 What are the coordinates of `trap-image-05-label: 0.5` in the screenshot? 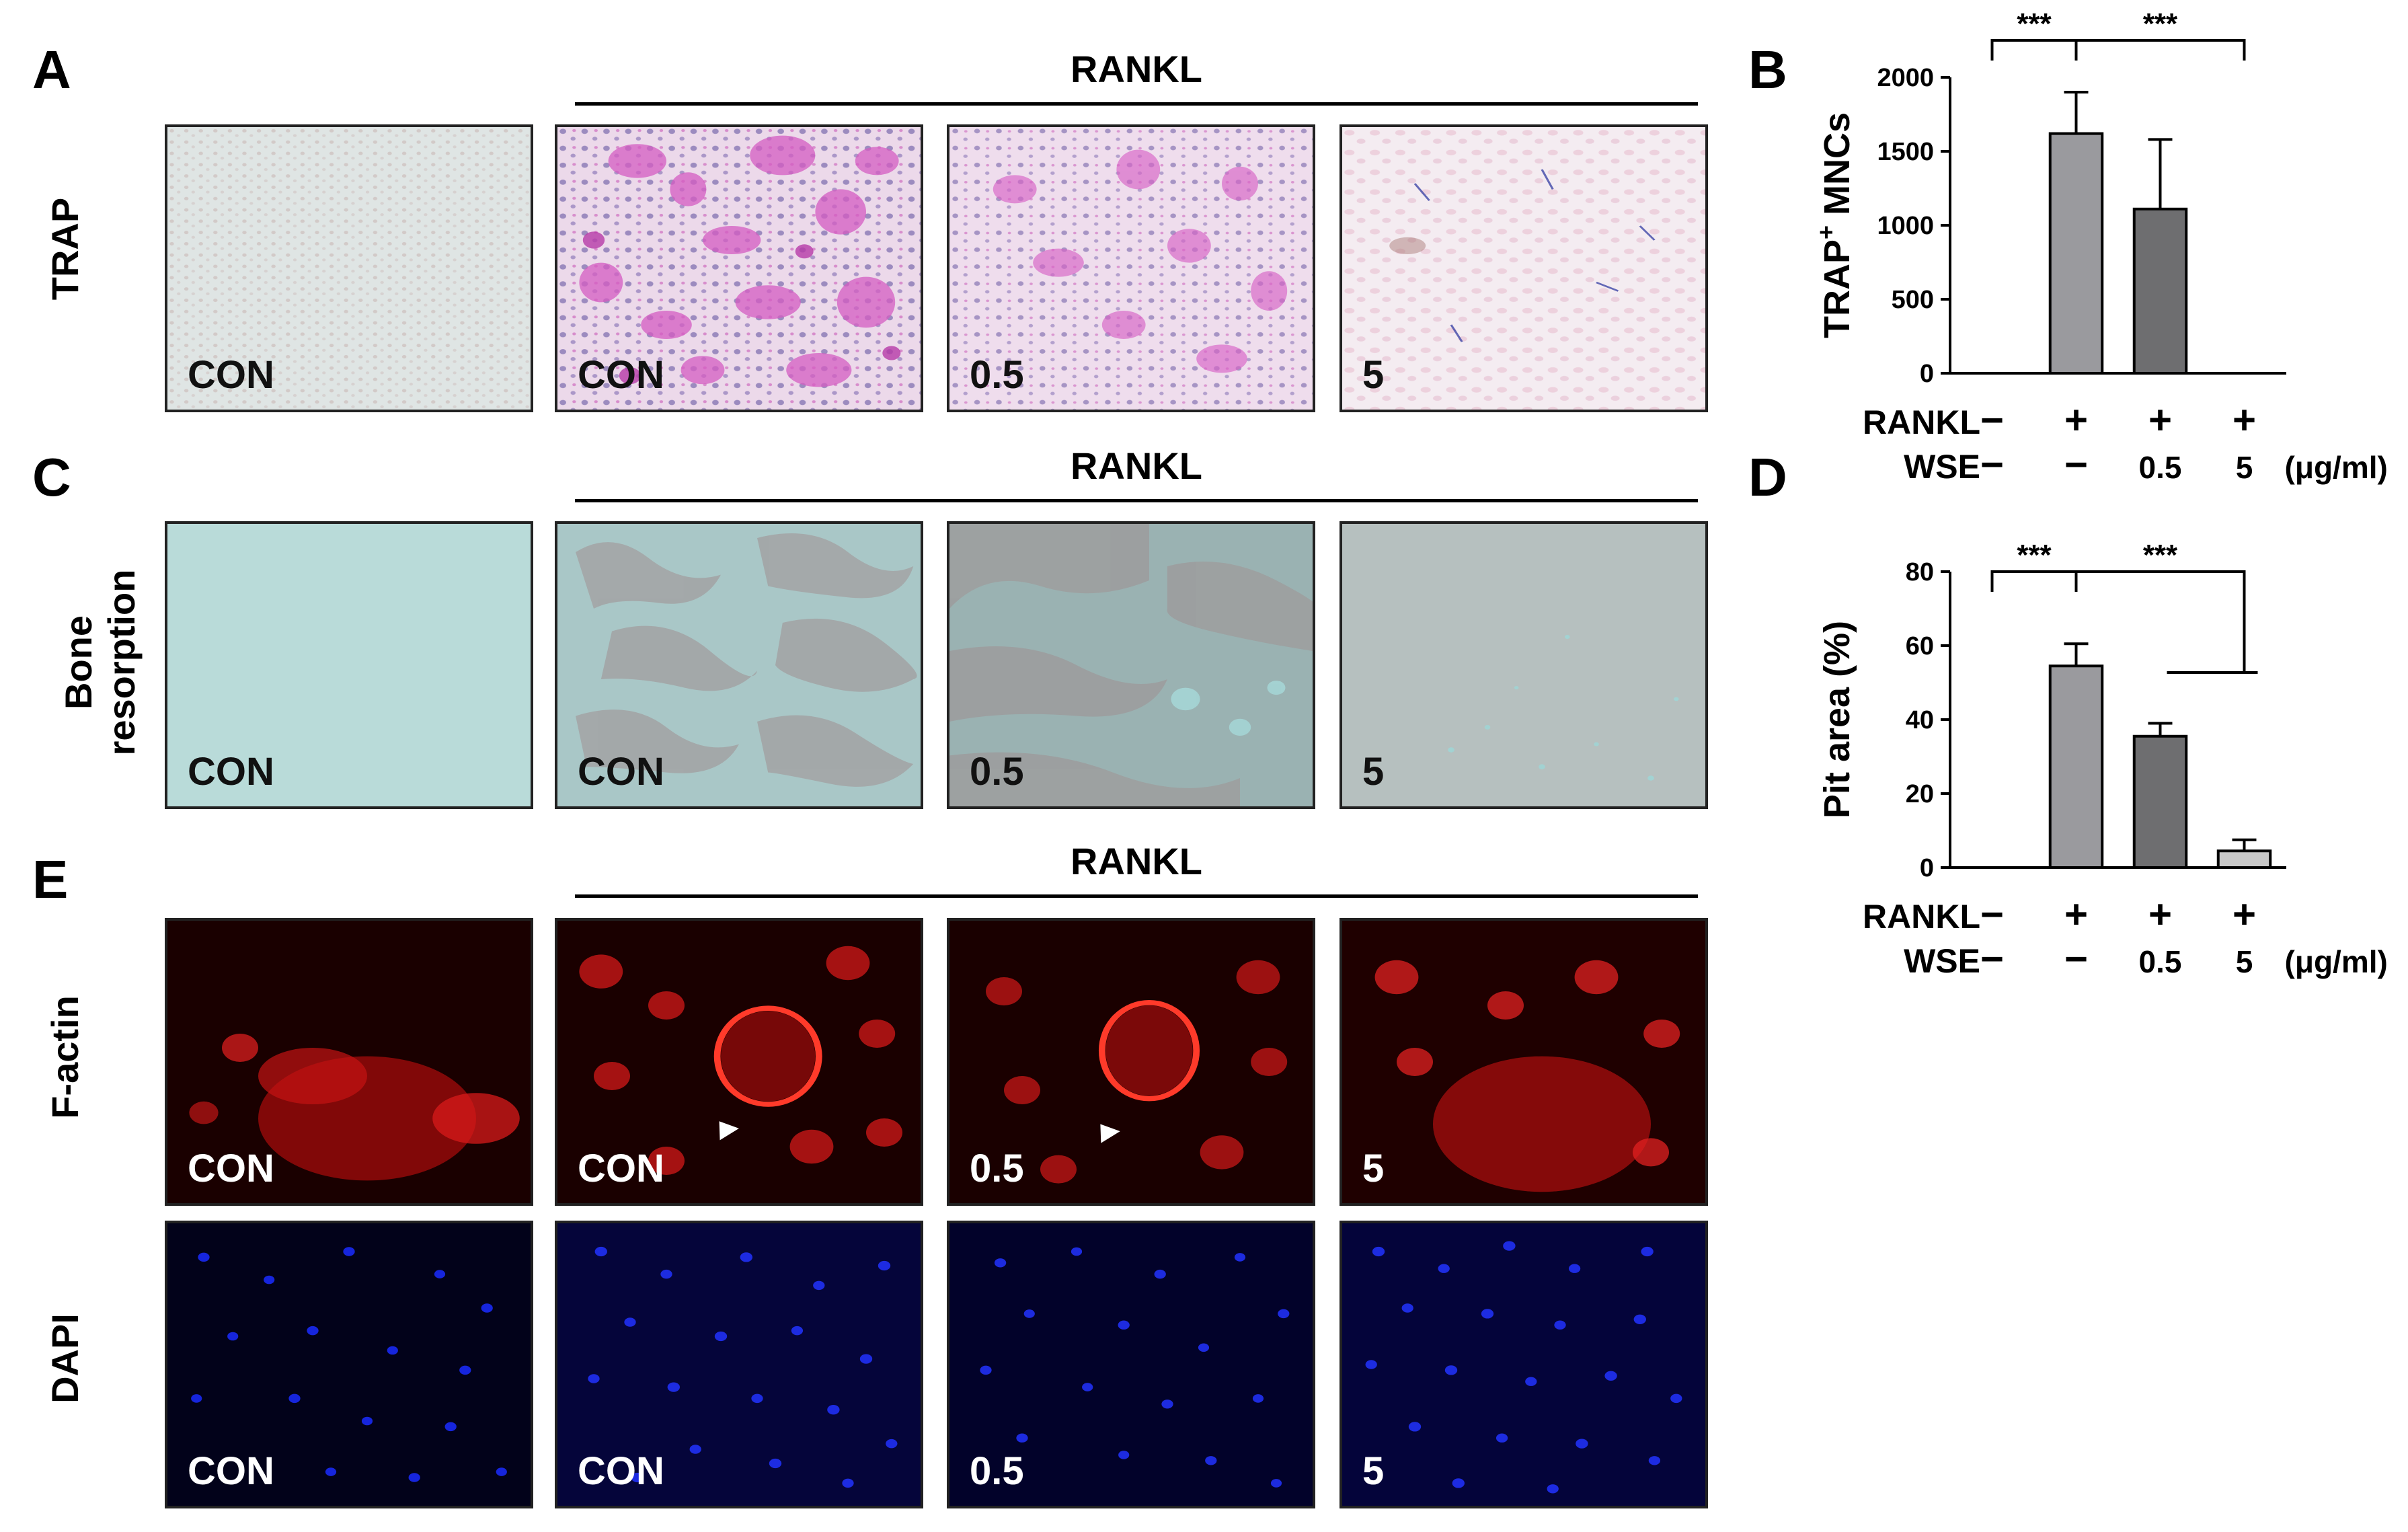 It's located at (997, 375).